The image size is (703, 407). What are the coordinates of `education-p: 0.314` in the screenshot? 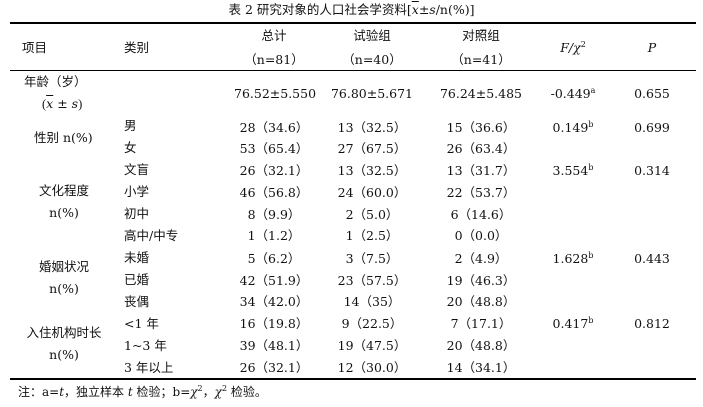 It's located at (652, 170).